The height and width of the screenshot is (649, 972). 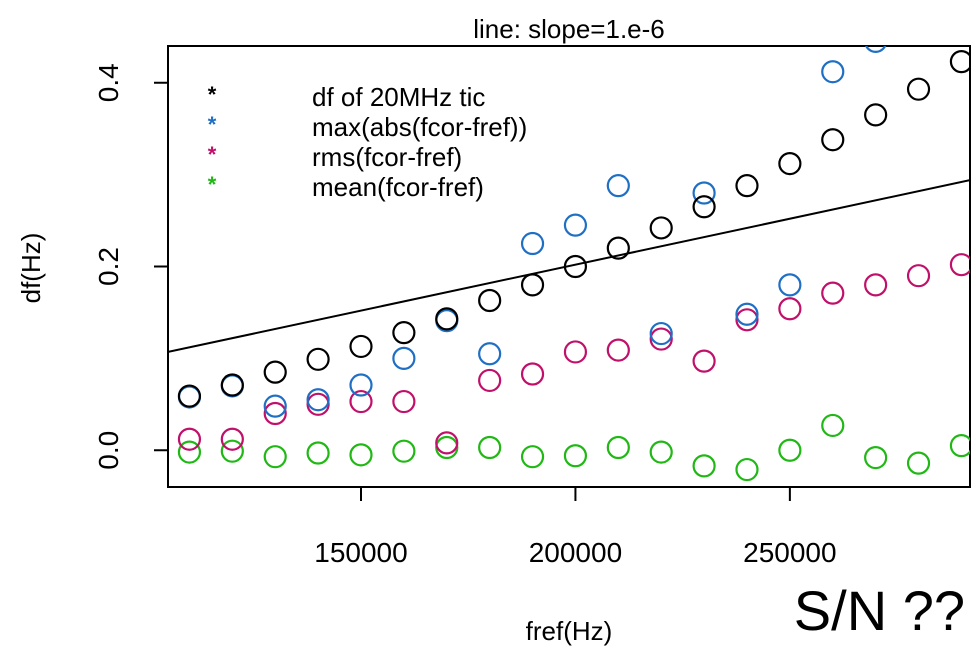 I want to click on y-tick-label: 0.2, so click(x=108, y=266).